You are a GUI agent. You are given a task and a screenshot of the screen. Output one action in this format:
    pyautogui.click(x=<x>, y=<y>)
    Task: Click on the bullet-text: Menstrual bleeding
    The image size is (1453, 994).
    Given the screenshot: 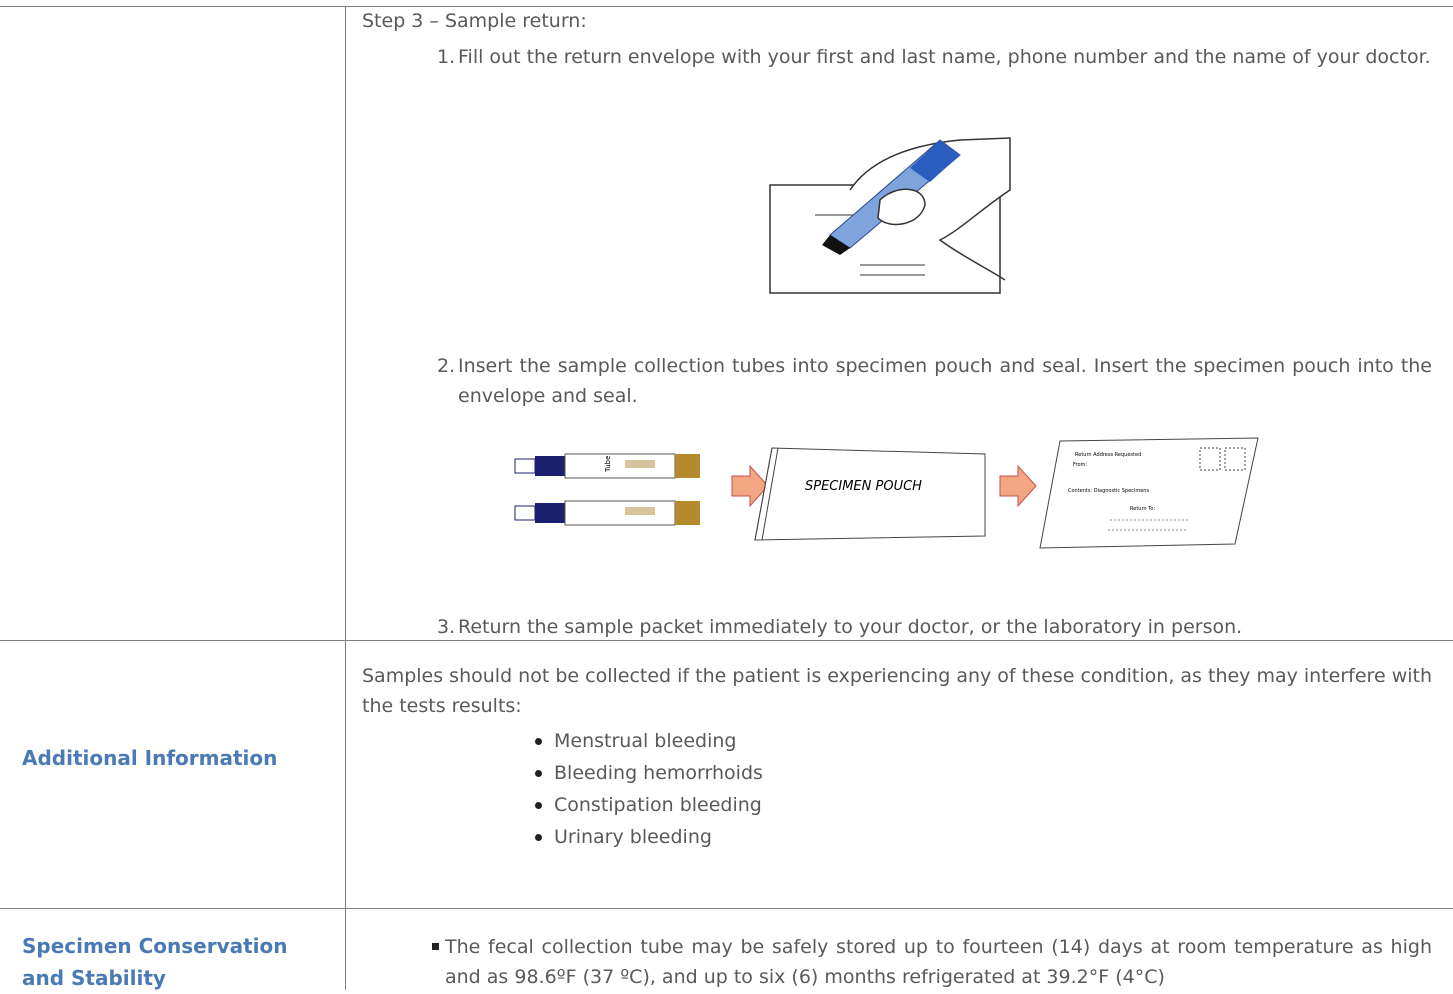 What is the action you would take?
    pyautogui.click(x=645, y=741)
    